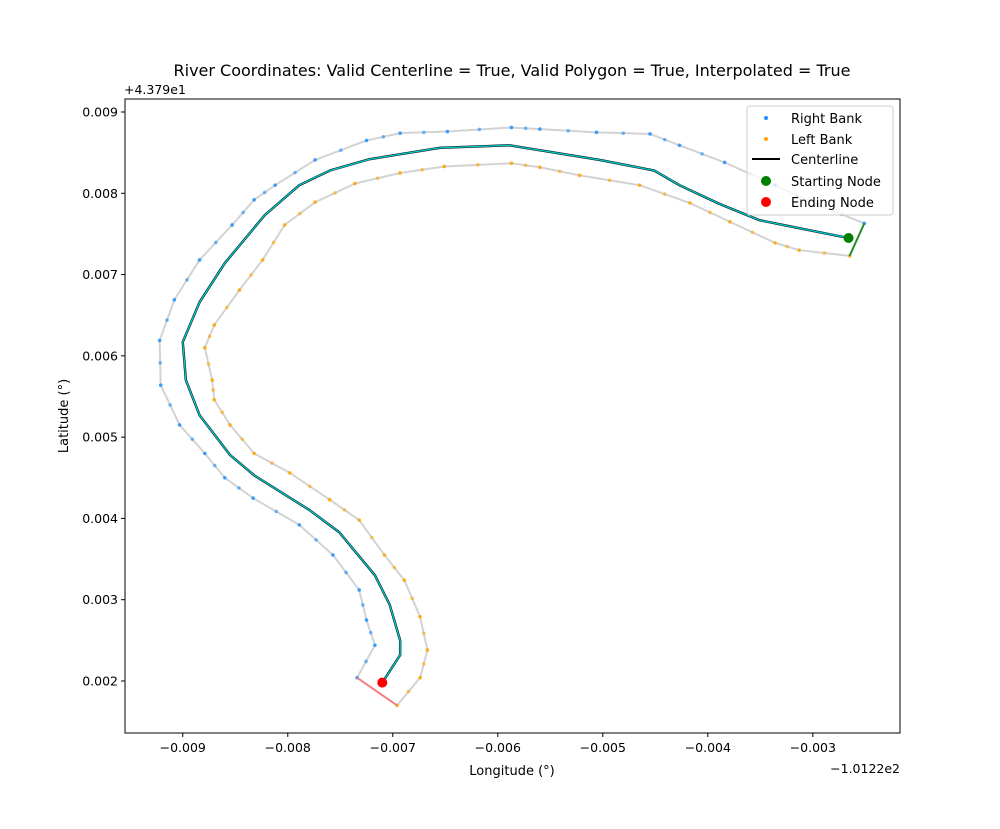 The width and height of the screenshot is (1000, 829). Describe the element at coordinates (832, 203) in the screenshot. I see `legend-label-ending-node: Ending Node` at that location.